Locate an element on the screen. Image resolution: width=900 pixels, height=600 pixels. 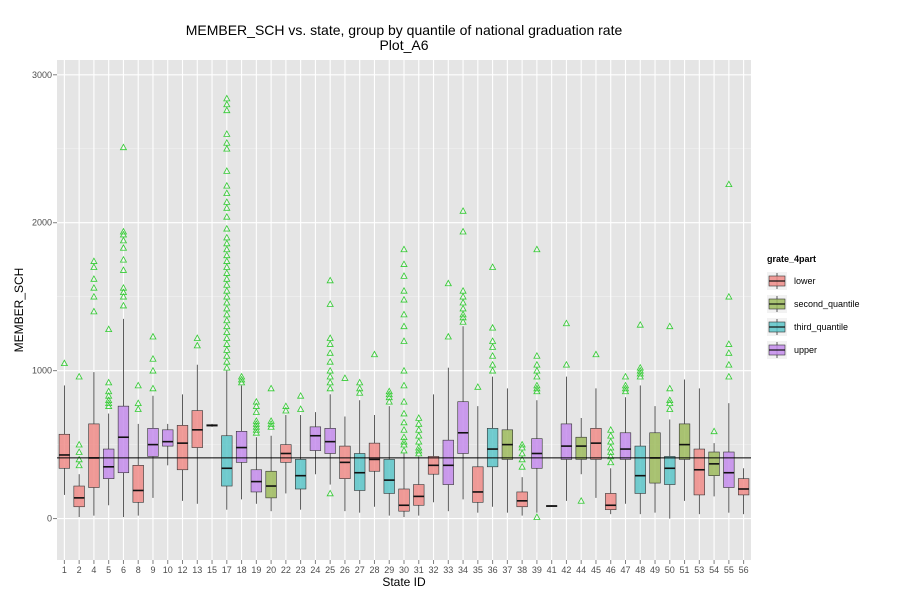
x-tick-label: 53 is located at coordinates (699, 570).